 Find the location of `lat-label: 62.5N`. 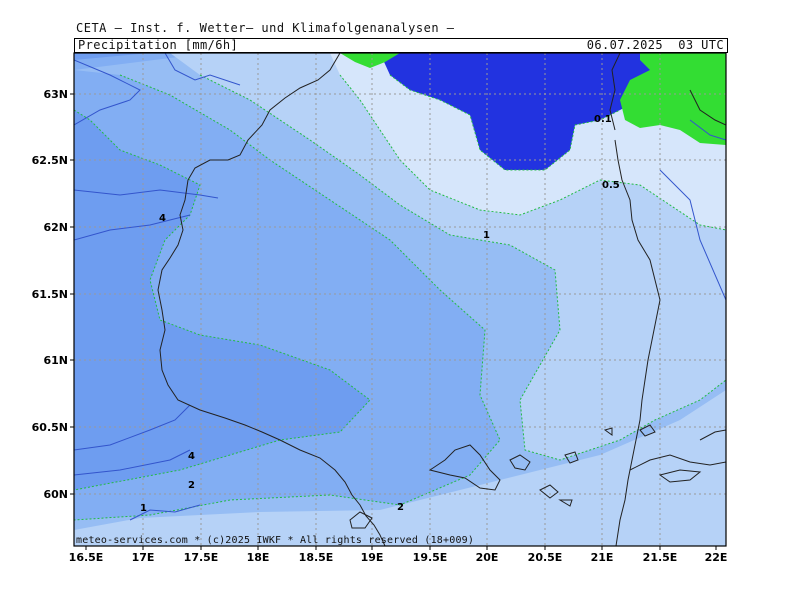

lat-label: 62.5N is located at coordinates (50, 160).